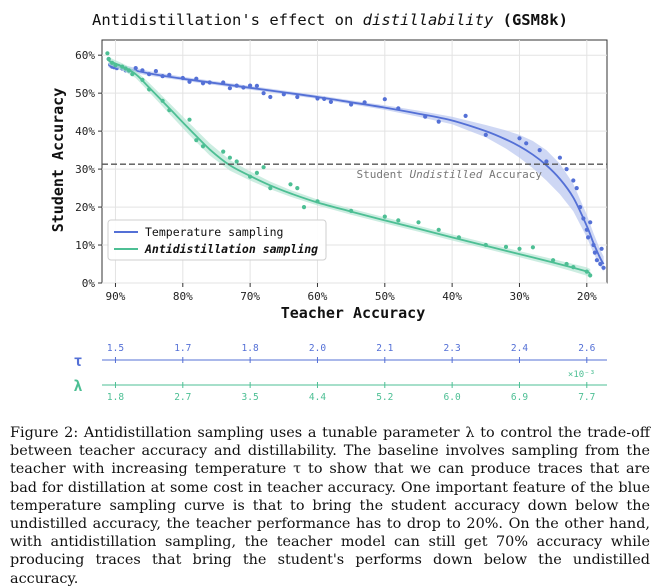 Image resolution: width=660 pixels, height=588 pixels. I want to click on lambda-symbol: λ, so click(77, 386).